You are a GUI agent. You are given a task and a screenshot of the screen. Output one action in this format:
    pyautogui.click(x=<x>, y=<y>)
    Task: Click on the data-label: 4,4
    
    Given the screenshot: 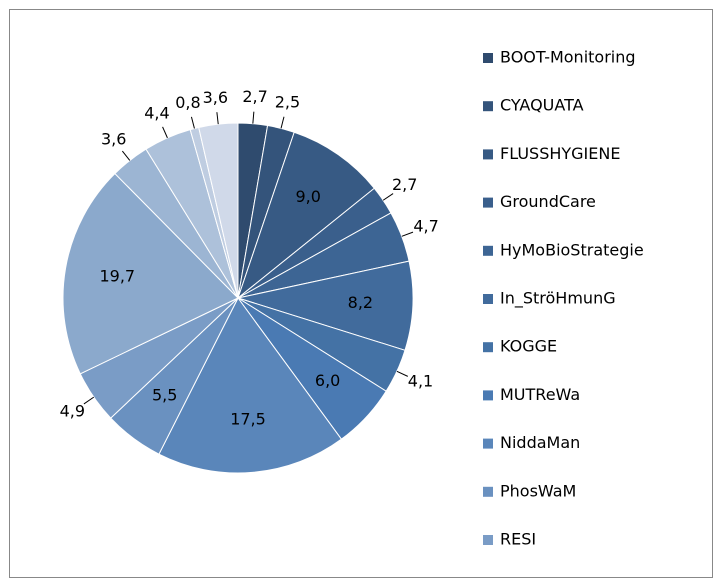 What is the action you would take?
    pyautogui.click(x=156, y=113)
    